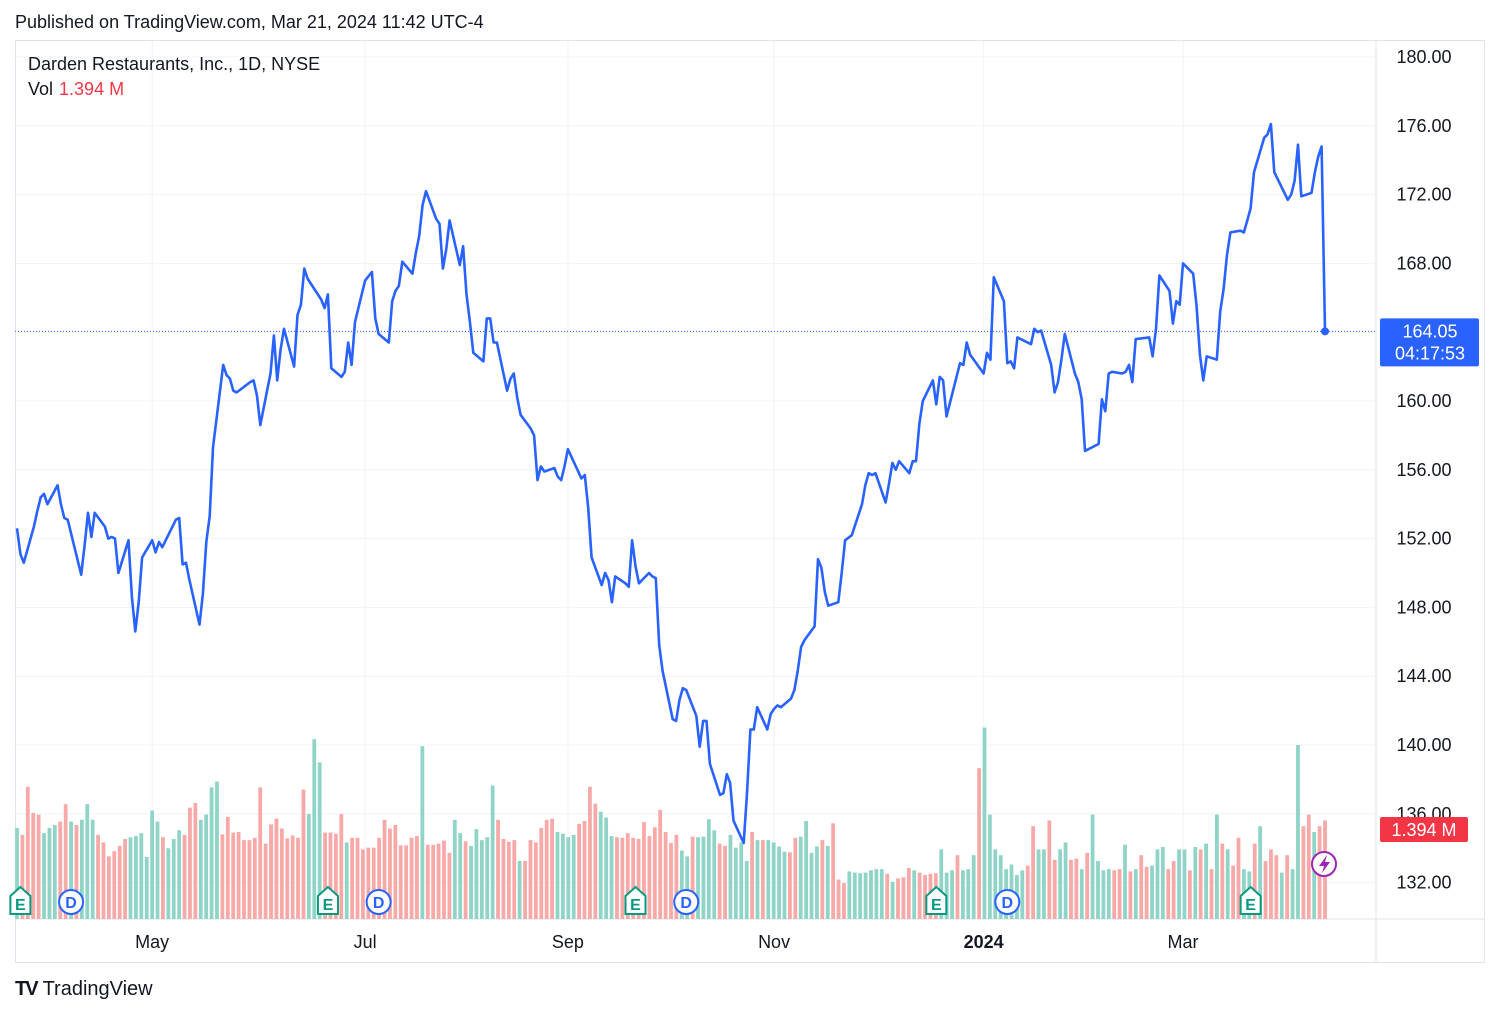 Image resolution: width=1500 pixels, height=1016 pixels. I want to click on y-tick-label: 156.00, so click(1423, 470).